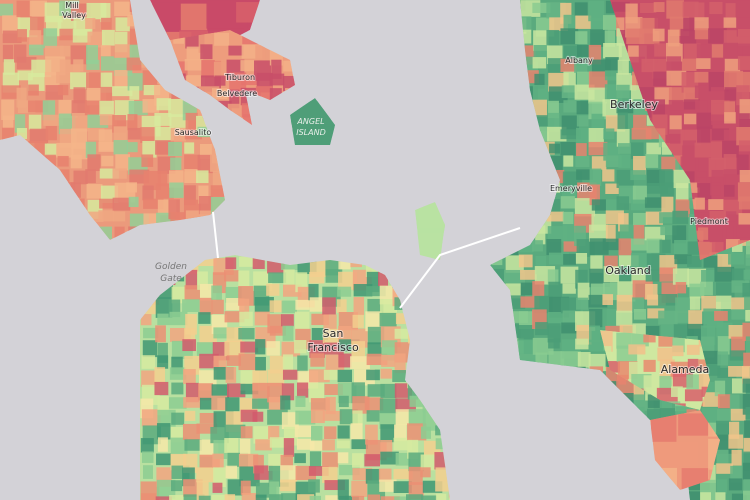 This screenshot has height=500, width=750. I want to click on place-label: ISLAND, so click(311, 132).